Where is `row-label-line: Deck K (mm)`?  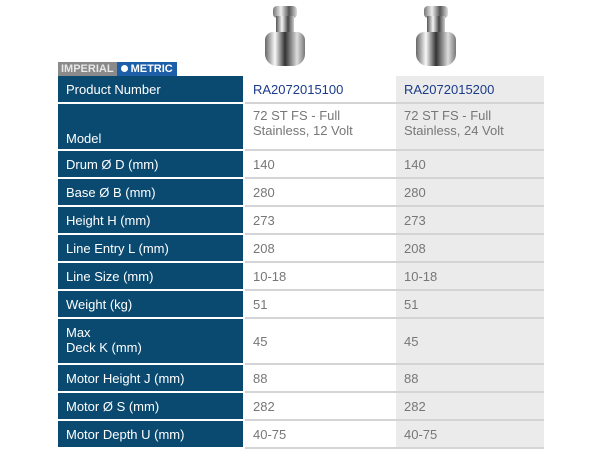 row-label-line: Deck K (mm) is located at coordinates (104, 347).